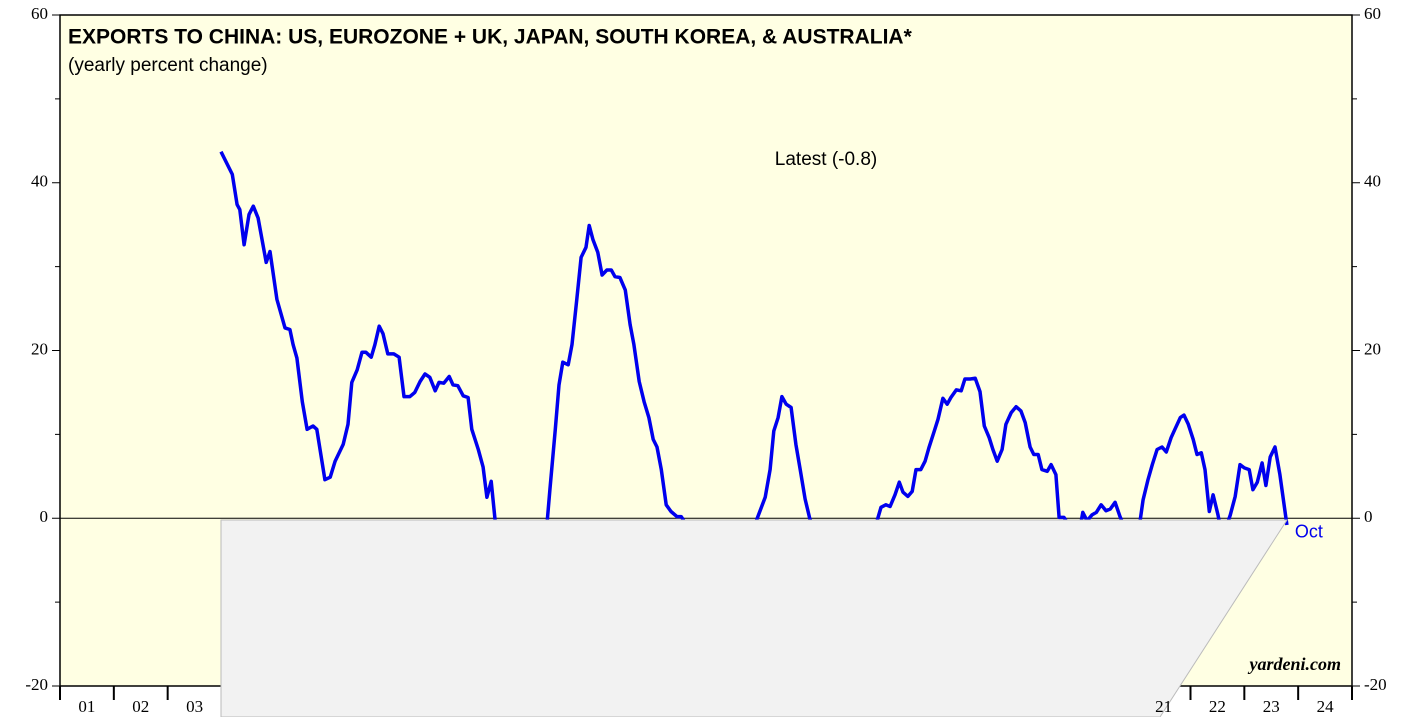  I want to click on y2-tick-label: 20, so click(1372, 348).